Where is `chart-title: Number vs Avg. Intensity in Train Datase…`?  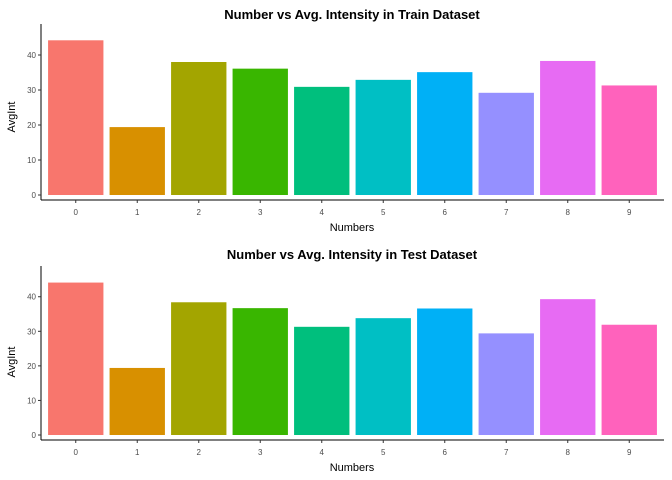
chart-title: Number vs Avg. Intensity in Train Datase… is located at coordinates (352, 14).